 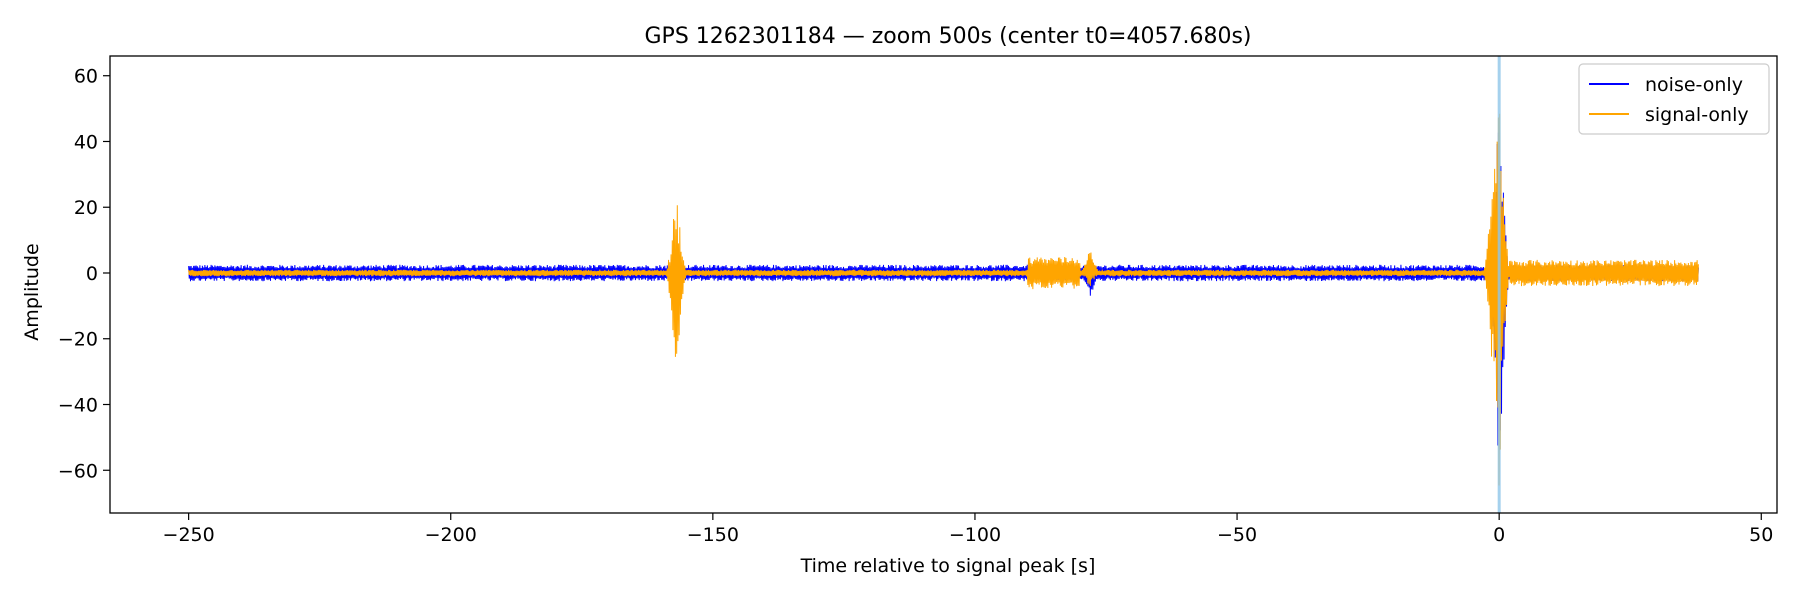 What do you see at coordinates (713, 535) in the screenshot?
I see `x-tick-label: −150` at bounding box center [713, 535].